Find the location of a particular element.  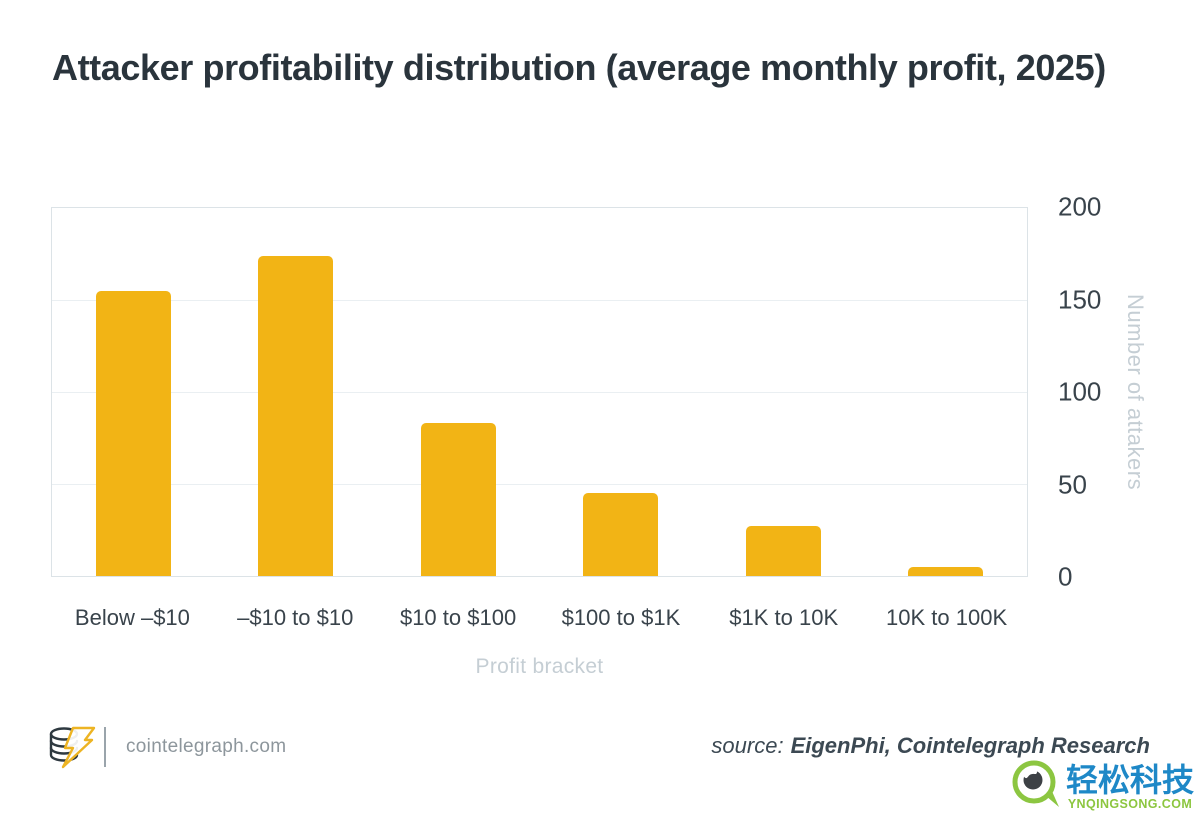

x-tick-label: Below –$10 is located at coordinates (132, 617).